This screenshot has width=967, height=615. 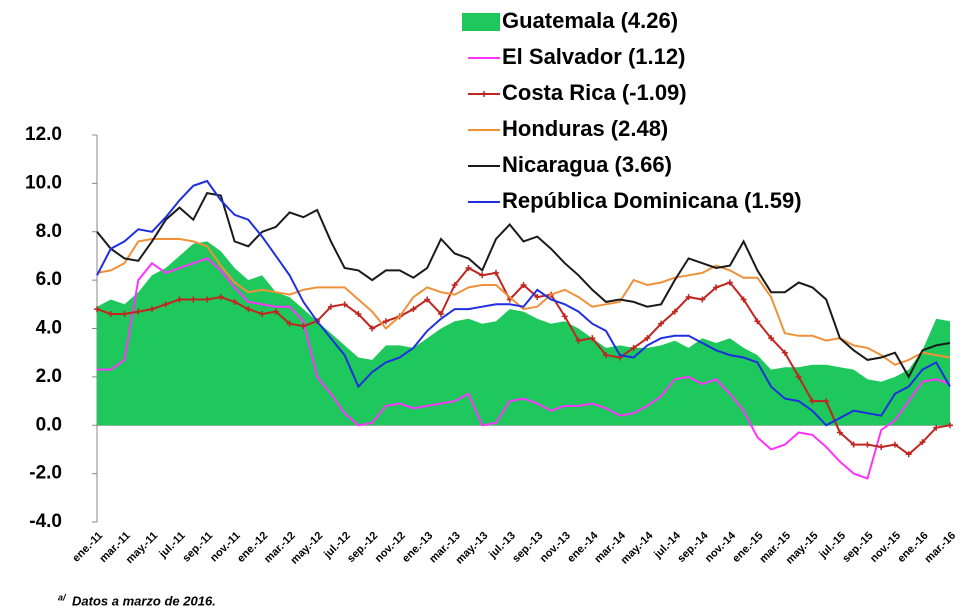 I want to click on legend-marker, so click(x=484, y=94).